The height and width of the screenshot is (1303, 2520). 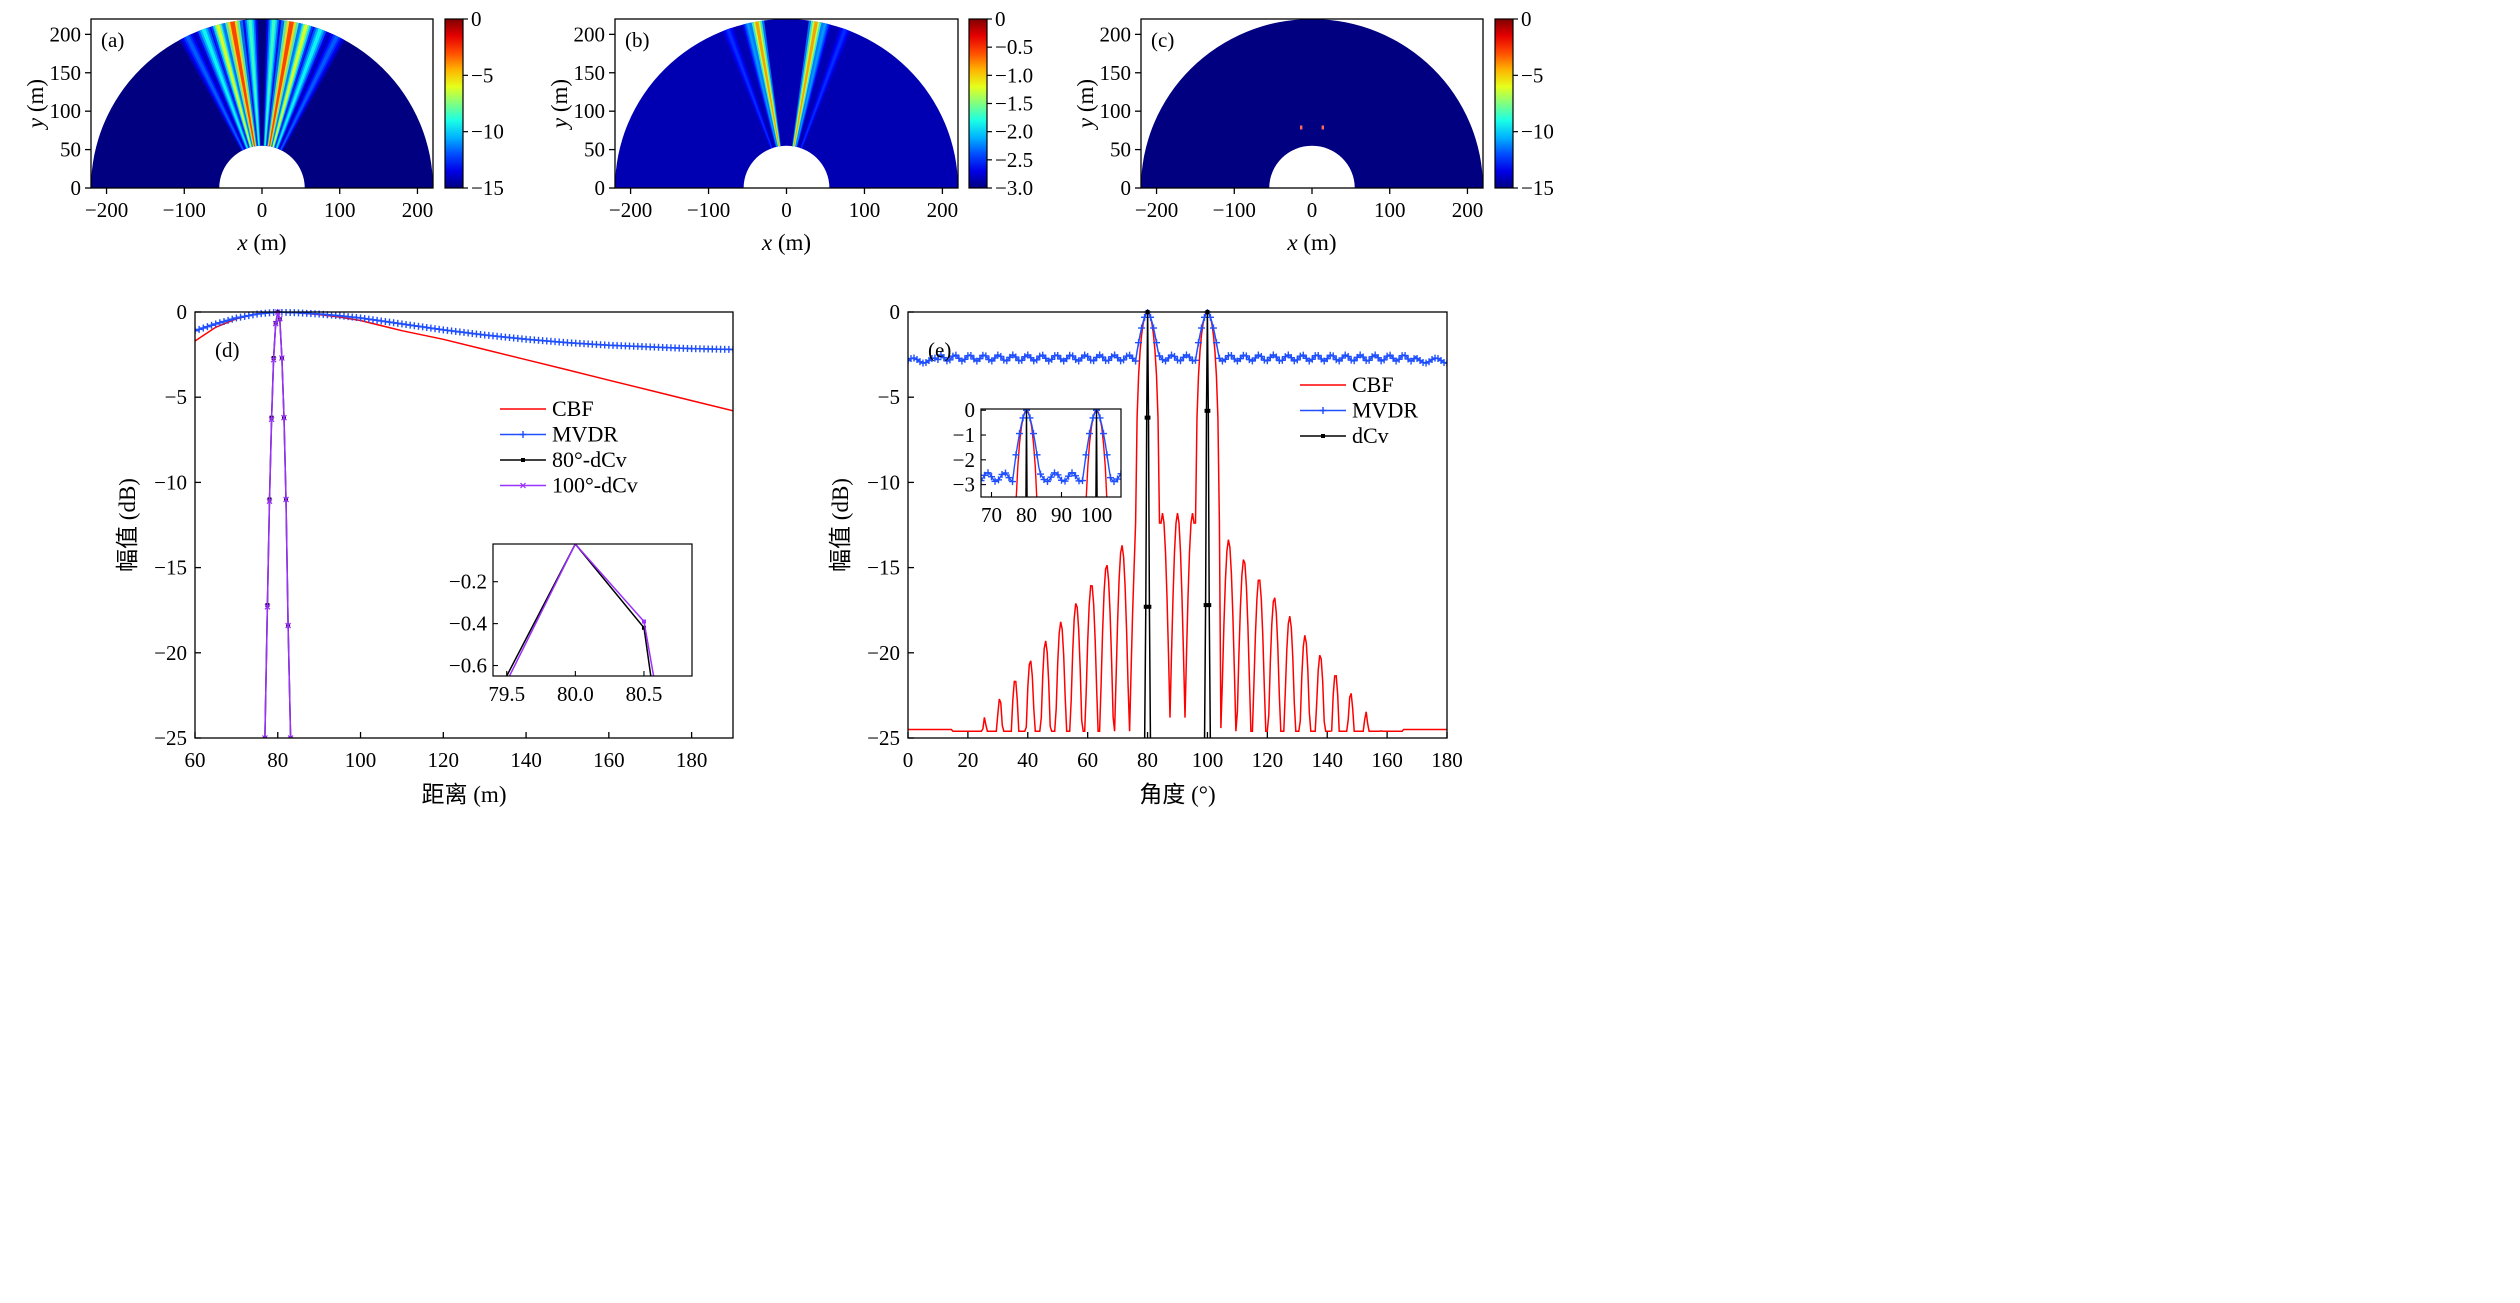 I want to click on y-axis-label: 幅值 (dB), so click(x=840, y=525).